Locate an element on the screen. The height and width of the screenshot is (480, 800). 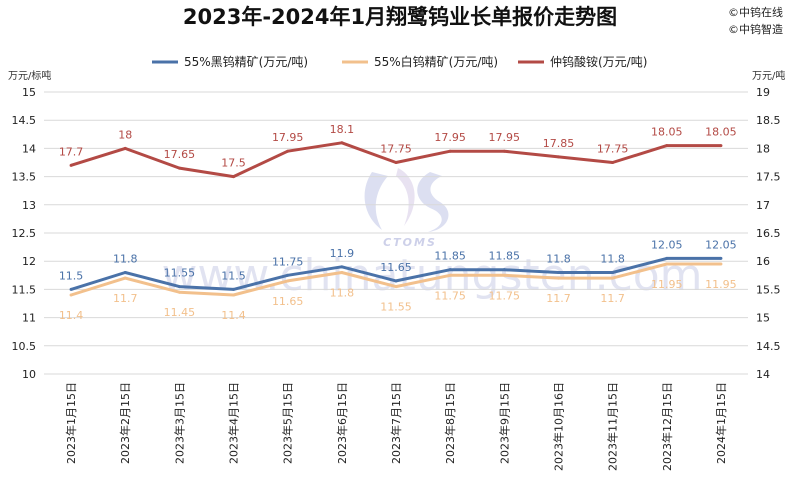
data-label: 11.9 is located at coordinates (342, 253).